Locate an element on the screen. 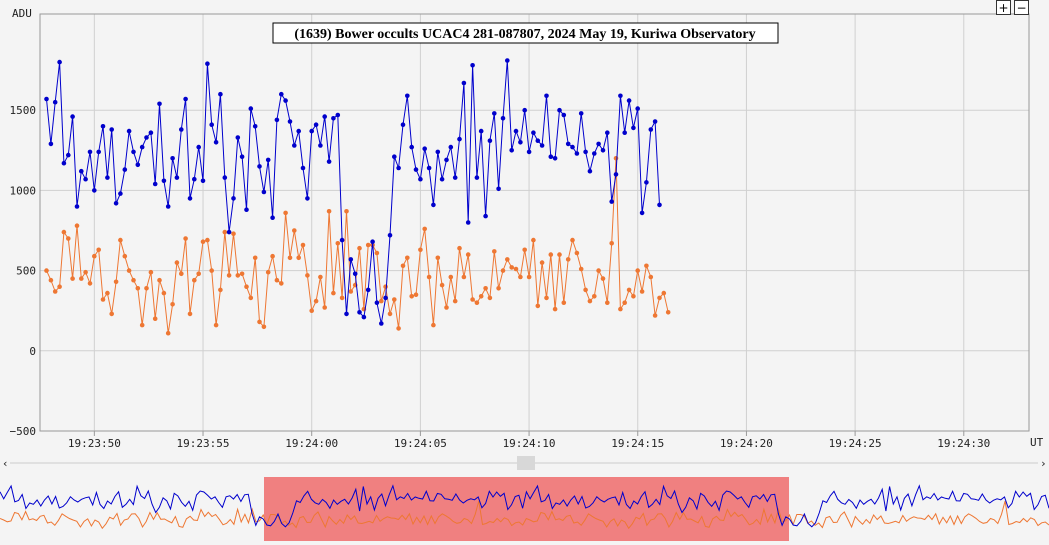 The width and height of the screenshot is (1049, 545). zoom-out-button: − is located at coordinates (1021, 7).